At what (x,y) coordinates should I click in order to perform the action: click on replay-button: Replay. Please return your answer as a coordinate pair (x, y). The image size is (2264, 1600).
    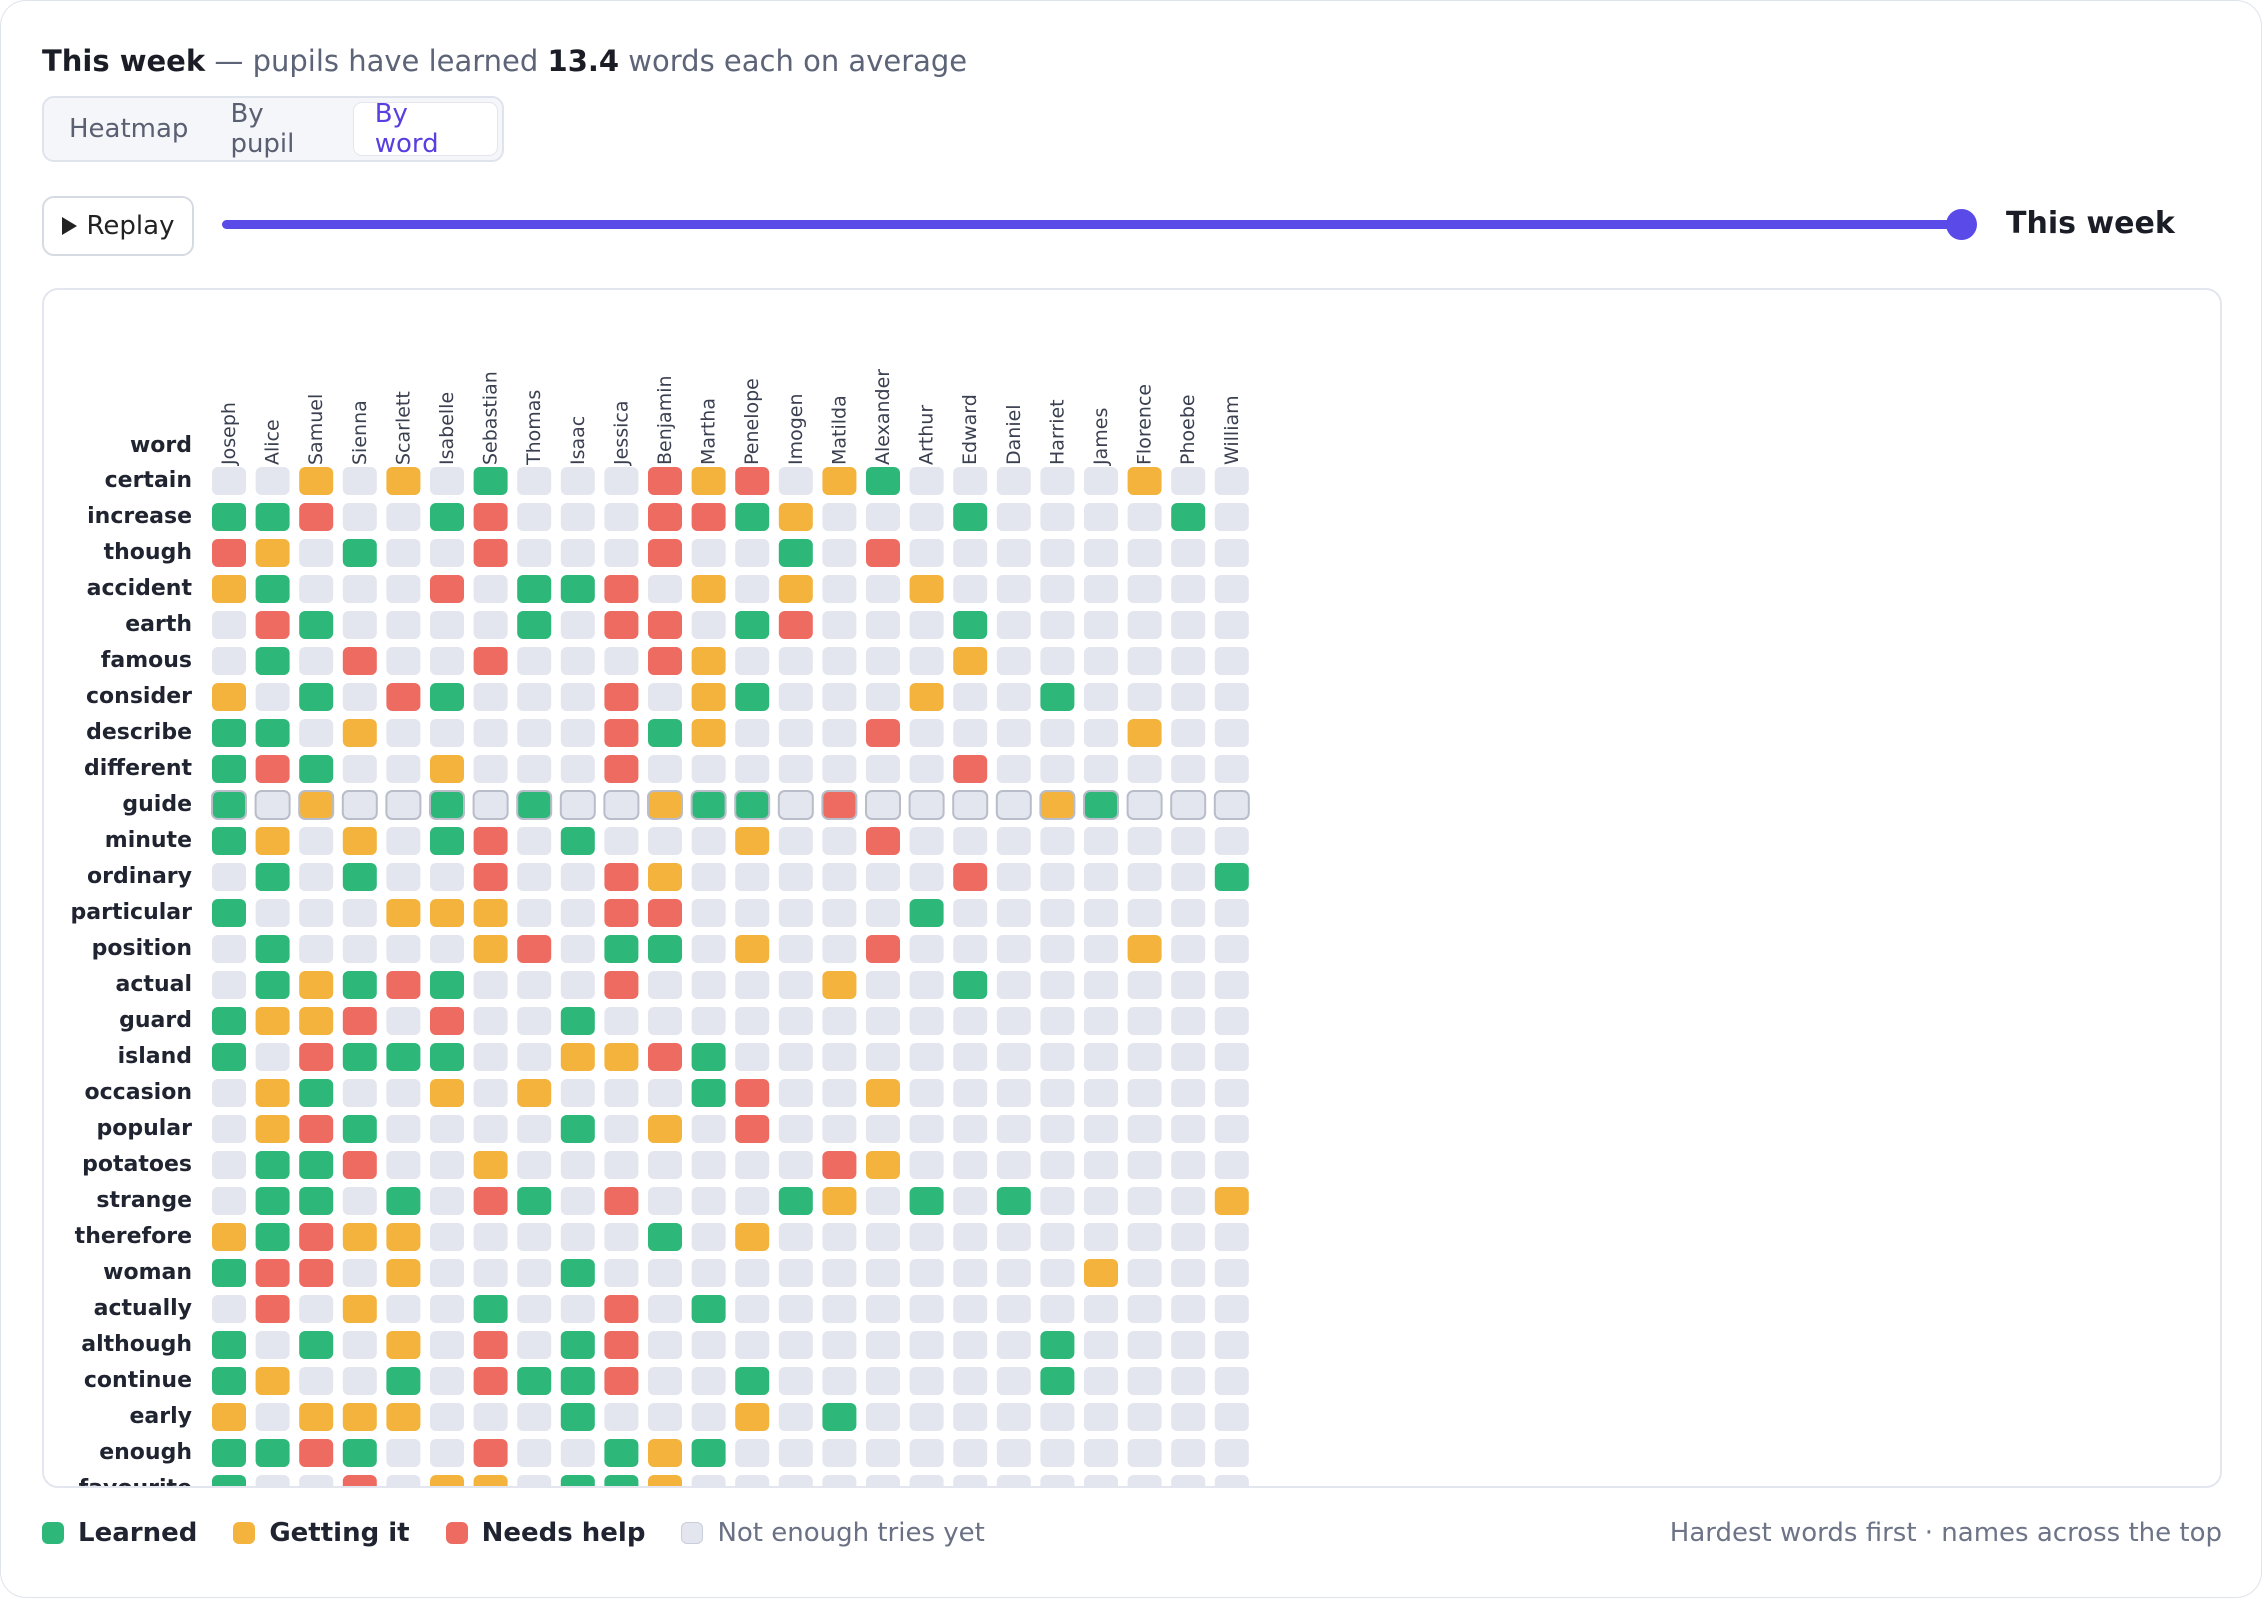
    Looking at the image, I should click on (118, 226).